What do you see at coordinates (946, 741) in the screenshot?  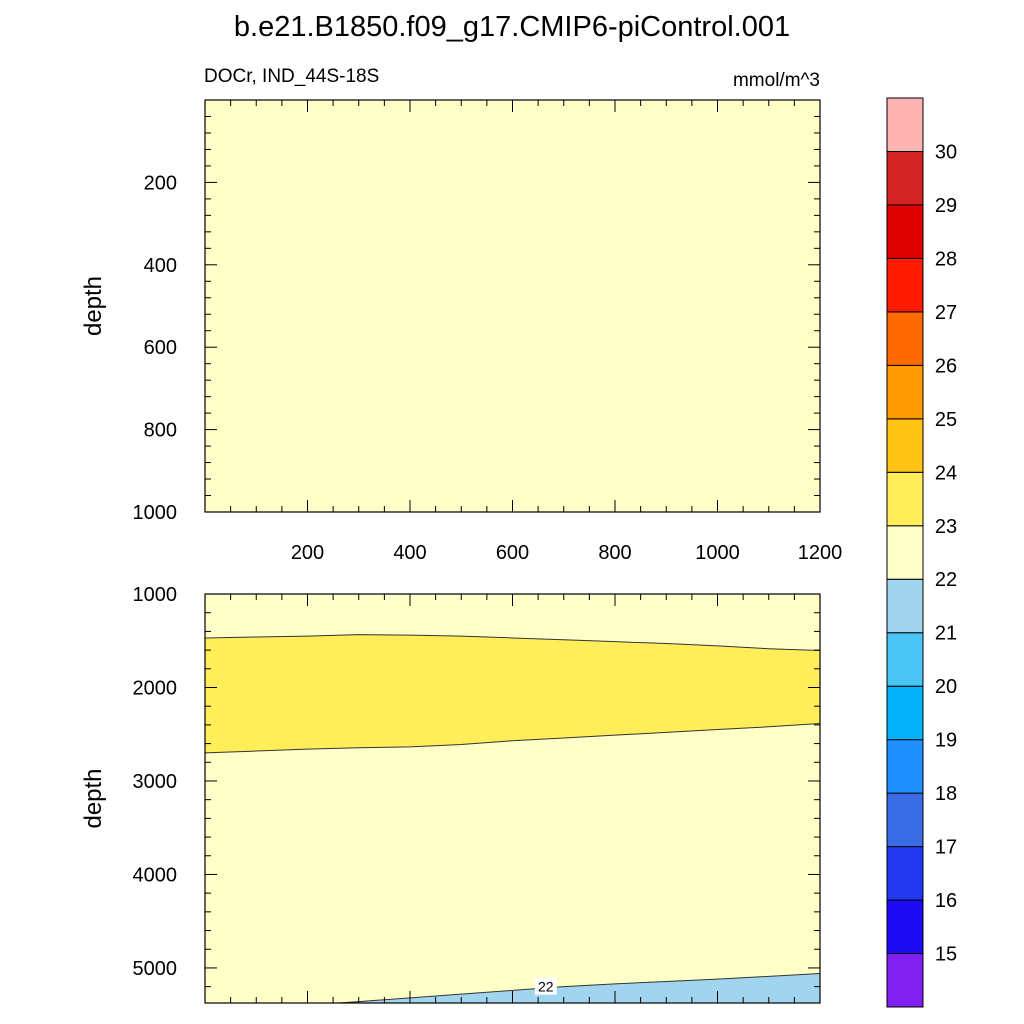 I see `colorbar-tick-label: 19` at bounding box center [946, 741].